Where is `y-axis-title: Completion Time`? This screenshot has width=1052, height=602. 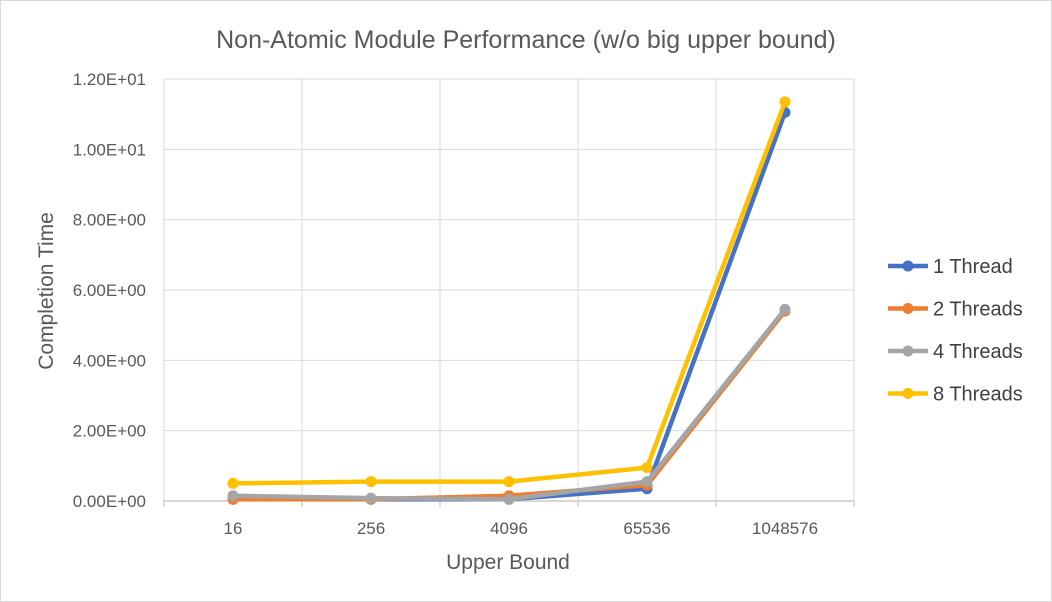
y-axis-title: Completion Time is located at coordinates (46, 291).